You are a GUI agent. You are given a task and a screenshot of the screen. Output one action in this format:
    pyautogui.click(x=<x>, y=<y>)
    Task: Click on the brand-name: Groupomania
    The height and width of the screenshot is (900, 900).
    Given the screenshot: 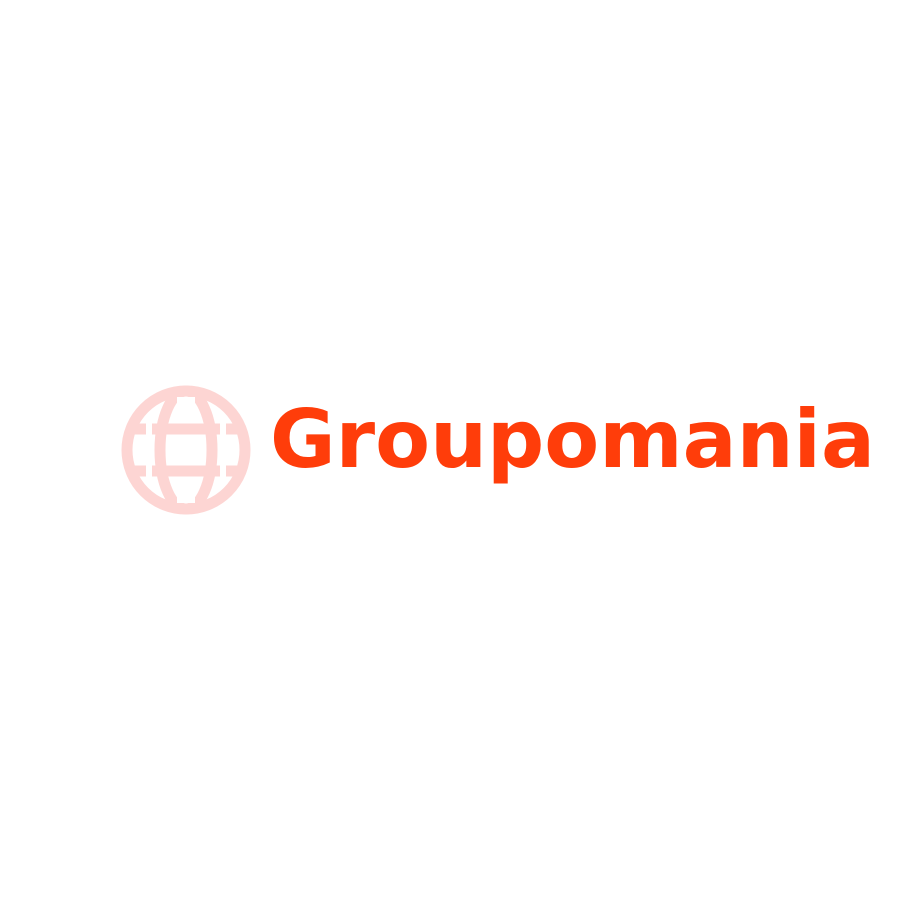 What is the action you would take?
    pyautogui.click(x=572, y=439)
    